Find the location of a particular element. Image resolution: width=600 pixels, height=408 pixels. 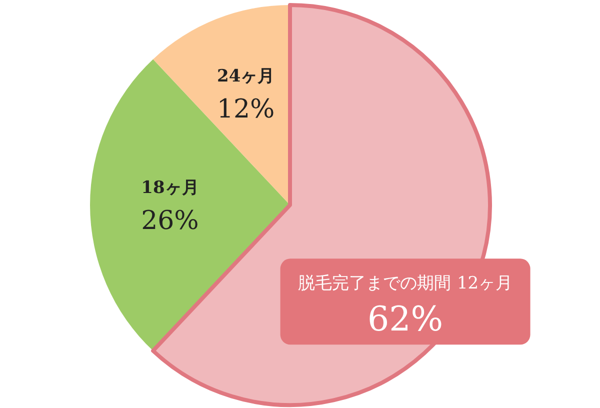

data-label: 62% is located at coordinates (406, 320).